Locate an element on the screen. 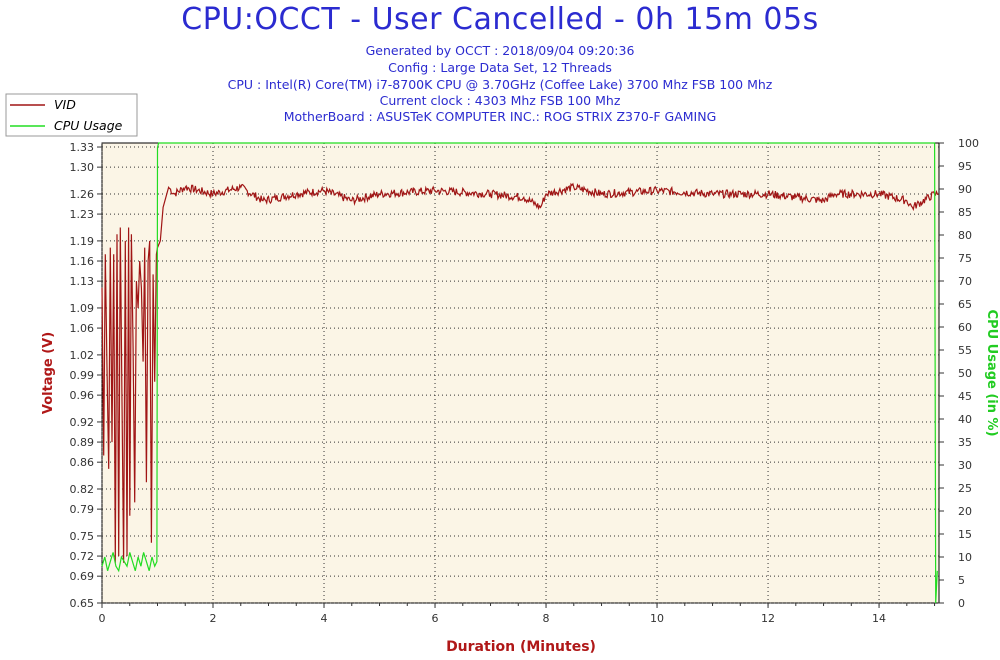  generated-line: Generated by OCCT : 2018/09/04 09:20:36 is located at coordinates (500, 50).